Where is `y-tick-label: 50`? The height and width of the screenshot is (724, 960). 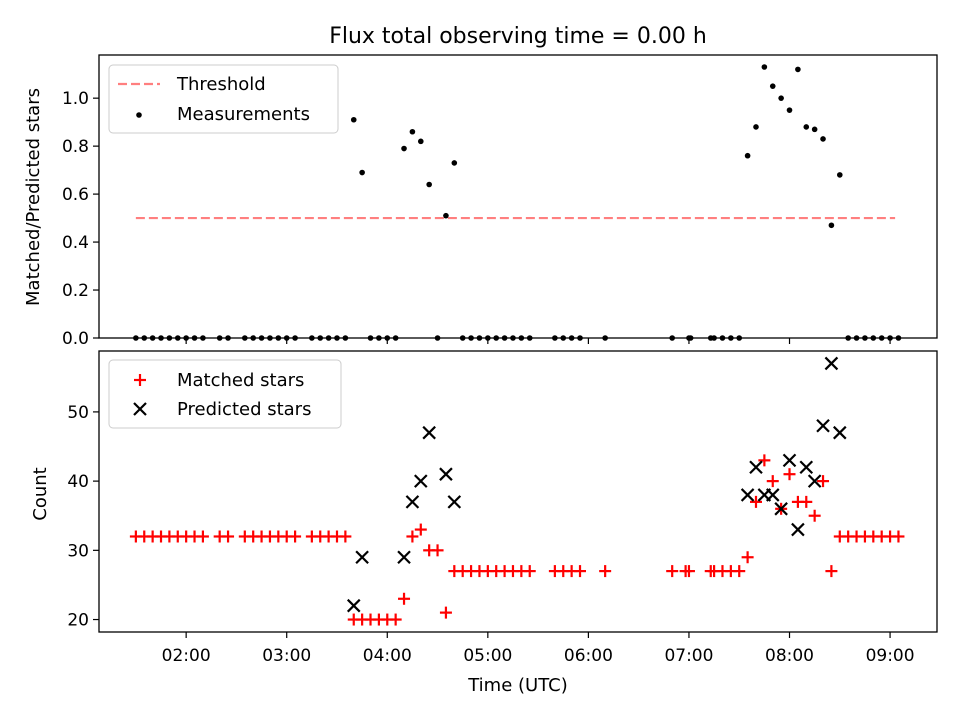 y-tick-label: 50 is located at coordinates (78, 413).